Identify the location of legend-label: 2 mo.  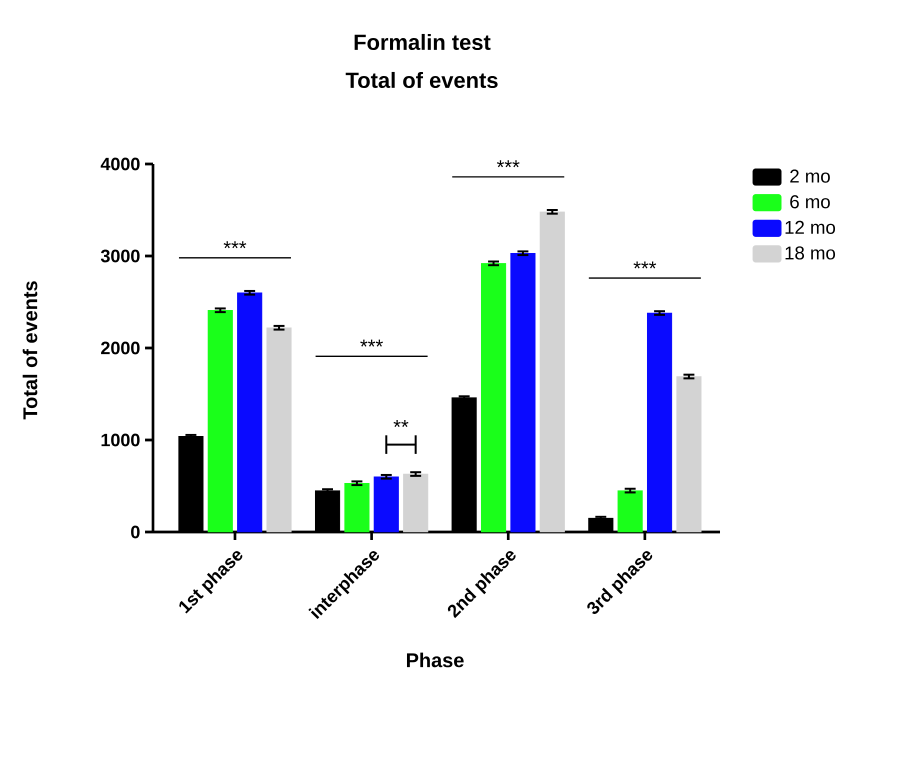
(810, 176).